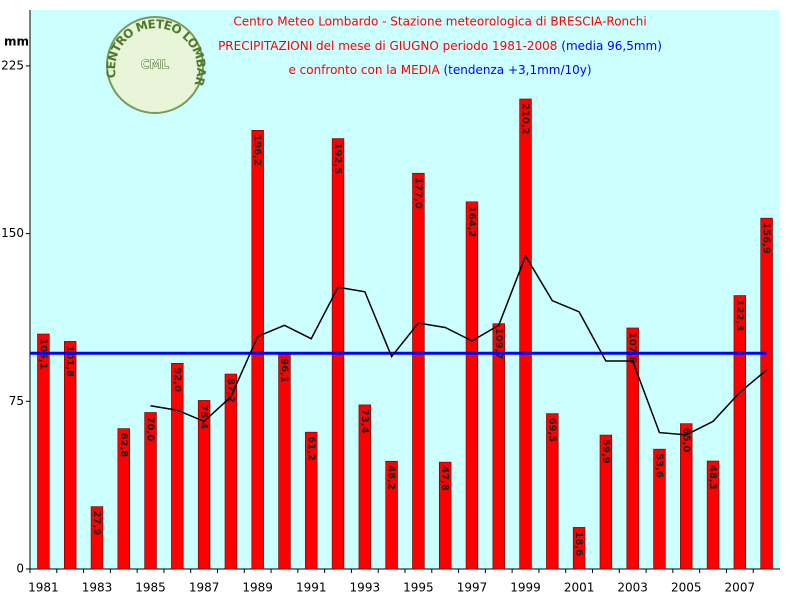 The width and height of the screenshot is (790, 604). What do you see at coordinates (578, 543) in the screenshot?
I see `value-label: 18,6` at bounding box center [578, 543].